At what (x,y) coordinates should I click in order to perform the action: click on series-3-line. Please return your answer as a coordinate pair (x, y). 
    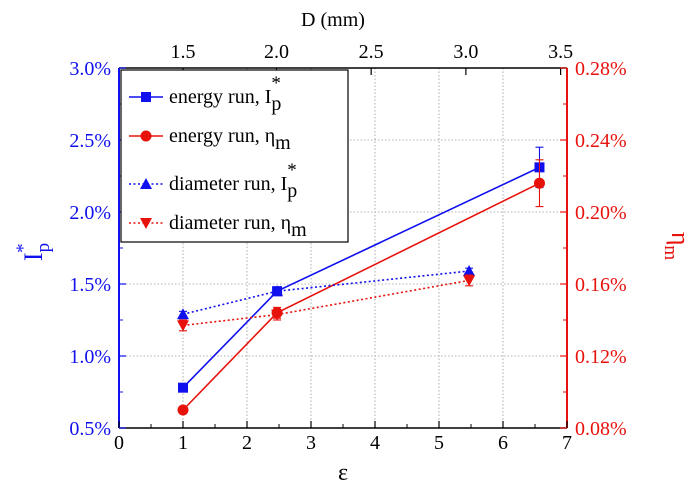
    Looking at the image, I should click on (326, 303).